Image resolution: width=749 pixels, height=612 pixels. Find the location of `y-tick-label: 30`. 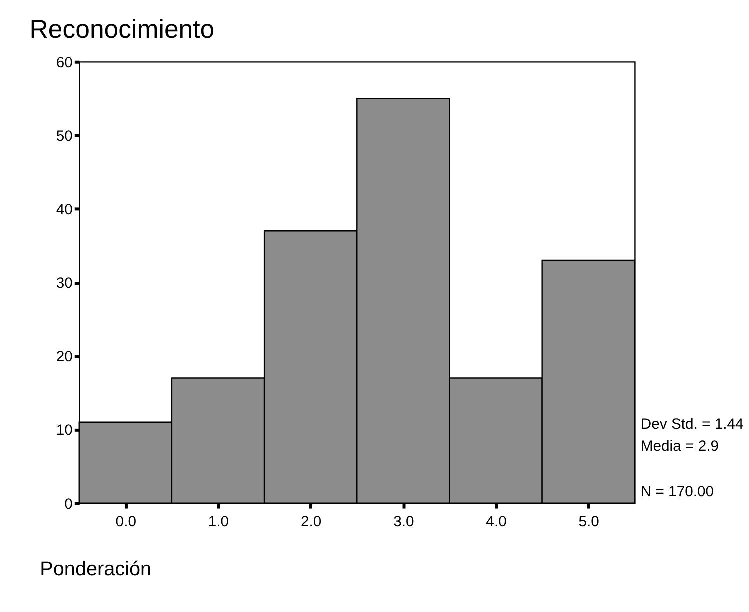

y-tick-label: 30 is located at coordinates (64, 284).